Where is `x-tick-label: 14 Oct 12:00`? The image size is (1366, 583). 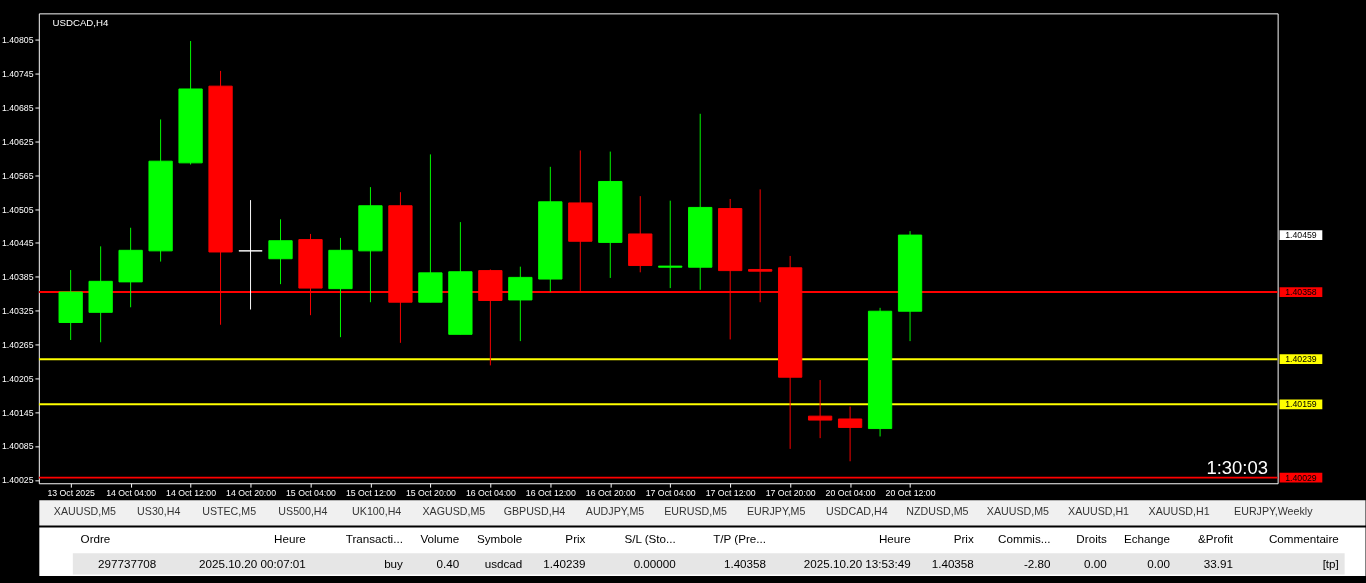 x-tick-label: 14 Oct 12:00 is located at coordinates (191, 493).